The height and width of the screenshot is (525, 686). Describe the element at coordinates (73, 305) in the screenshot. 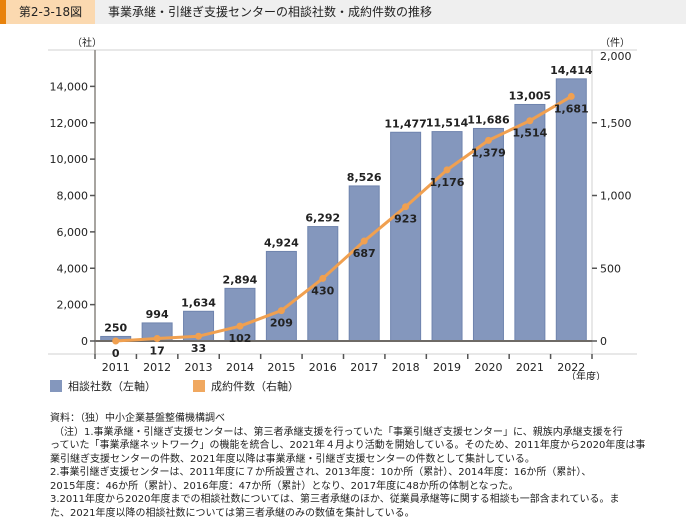

I see `left-axis-tick-label: 2,000` at that location.